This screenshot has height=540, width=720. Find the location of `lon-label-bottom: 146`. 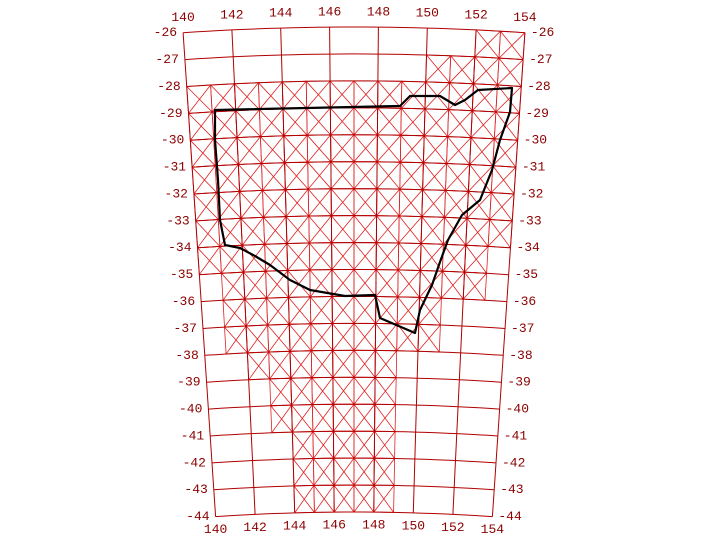

lon-label-bottom: 146 is located at coordinates (334, 525).